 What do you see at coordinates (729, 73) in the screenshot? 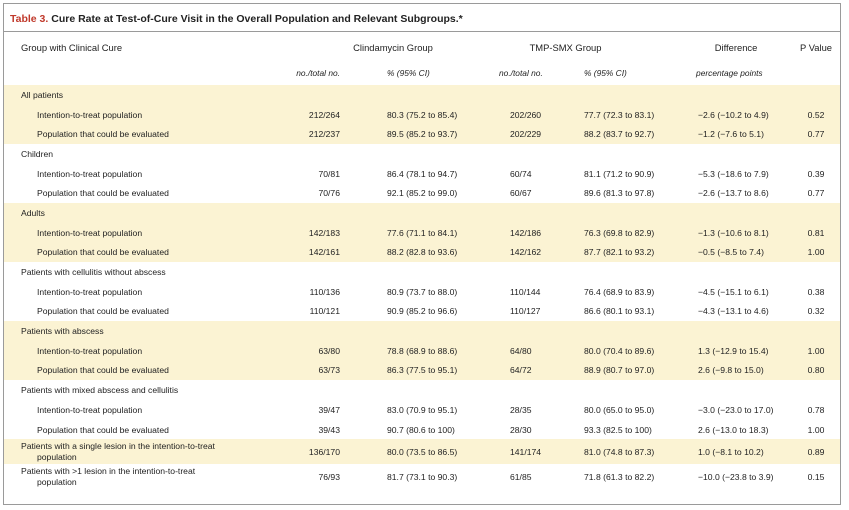
I see `subheader-pct-points: percentage points` at bounding box center [729, 73].